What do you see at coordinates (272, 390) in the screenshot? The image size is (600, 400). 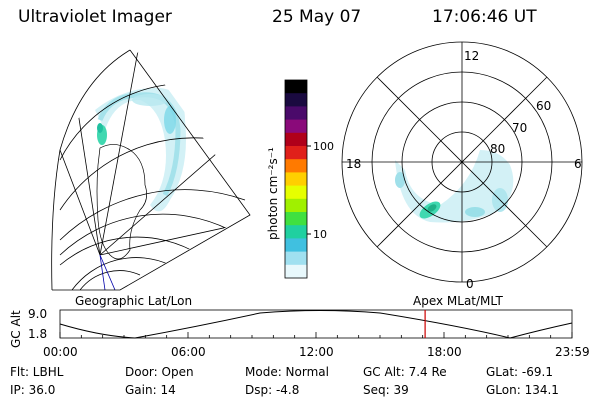 I see `dsp-value: Dsp: -4.8` at bounding box center [272, 390].